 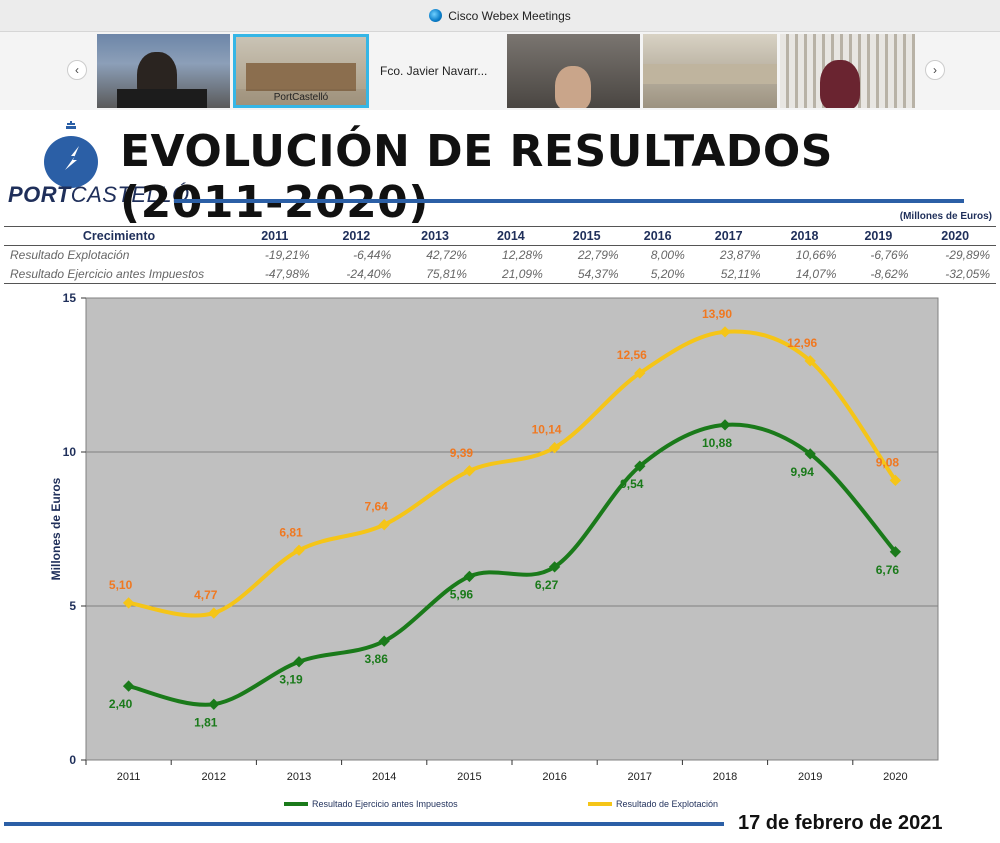 I want to click on table-cell: -24,40%, so click(x=369, y=273).